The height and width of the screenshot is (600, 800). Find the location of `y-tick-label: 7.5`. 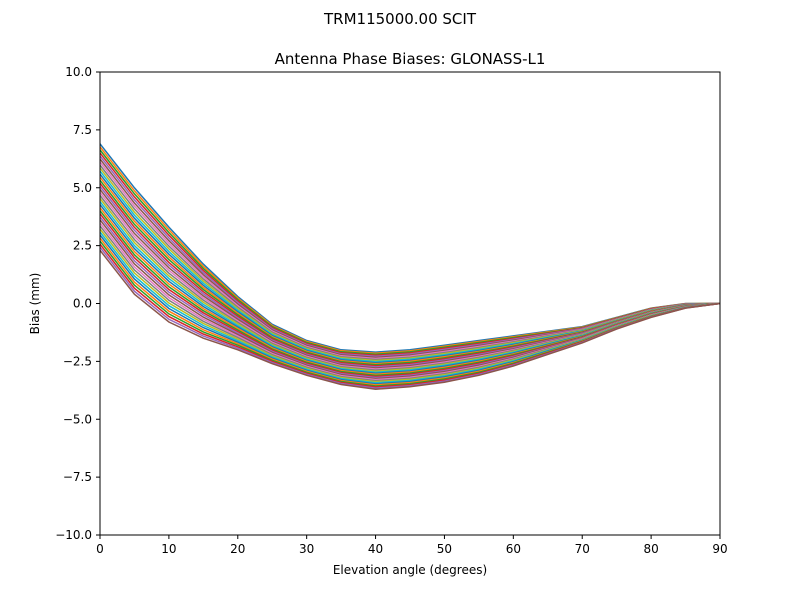

y-tick-label: 7.5 is located at coordinates (82, 130).